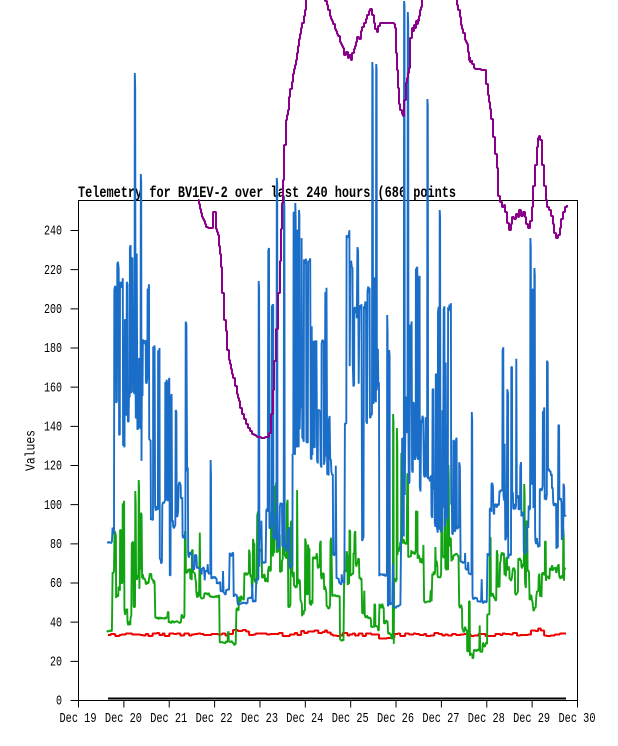 This screenshot has height=746, width=618. I want to click on svg-text: 0, so click(59, 701).